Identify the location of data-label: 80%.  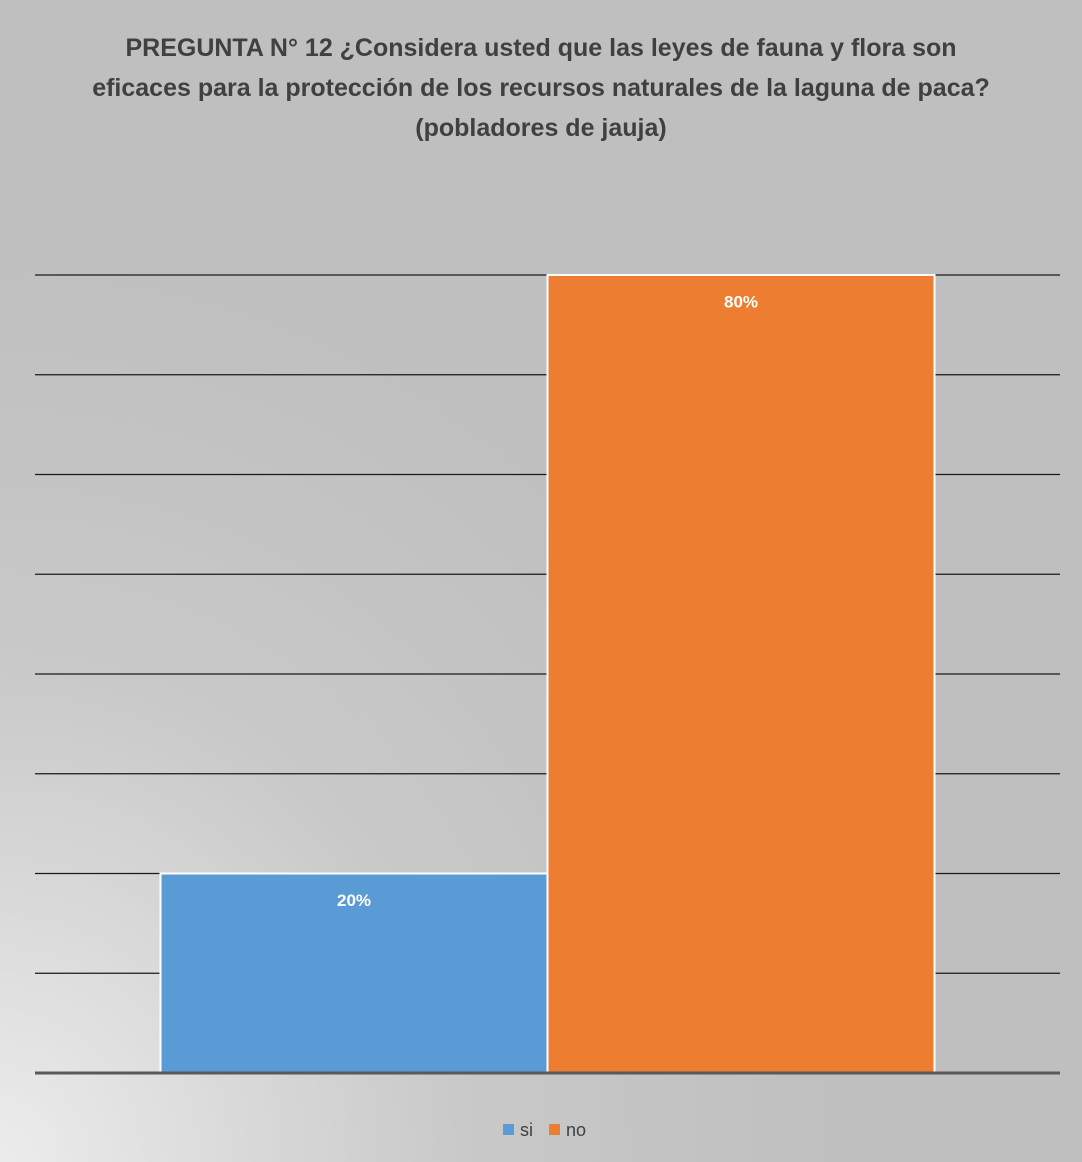
(741, 301).